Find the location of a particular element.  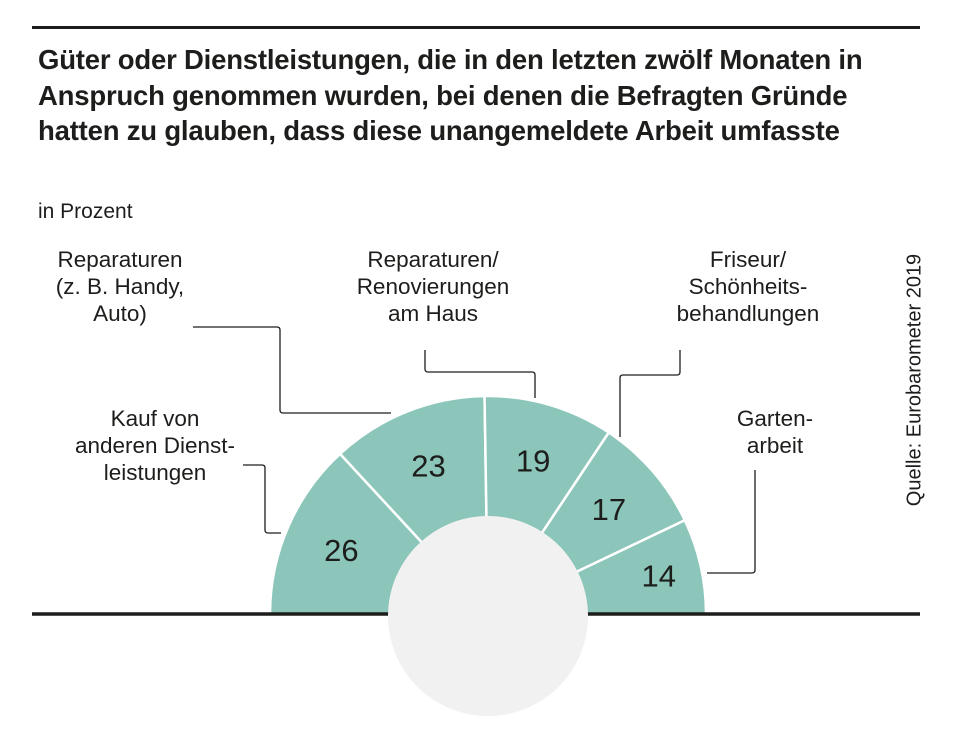

slice-label-2: Reparaturen/ Renovierungen am Haus is located at coordinates (433, 286).